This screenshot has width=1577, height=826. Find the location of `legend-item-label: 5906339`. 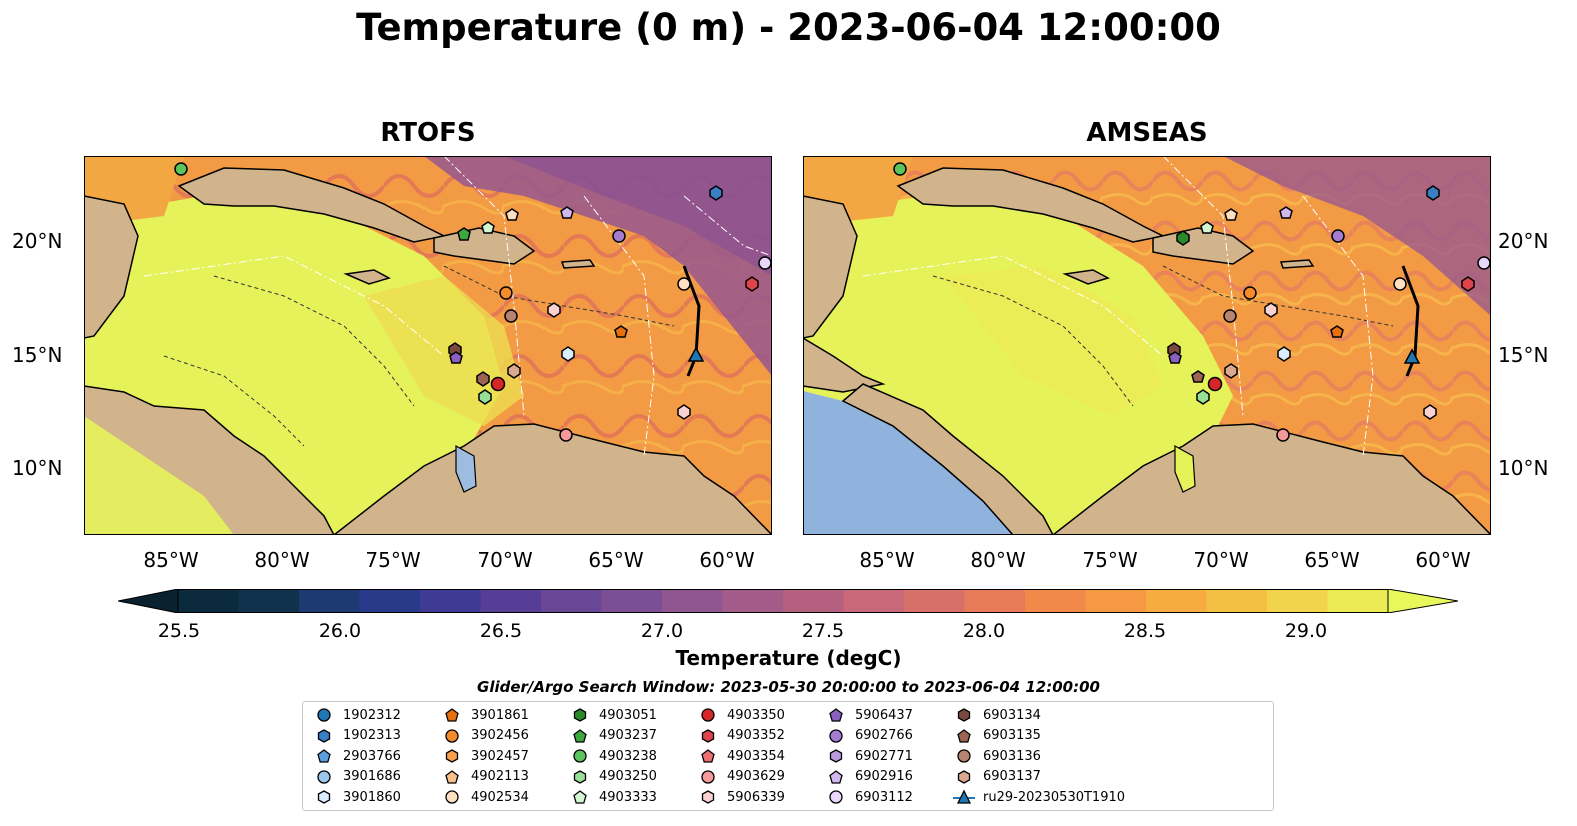

legend-item-label: 5906339 is located at coordinates (756, 797).